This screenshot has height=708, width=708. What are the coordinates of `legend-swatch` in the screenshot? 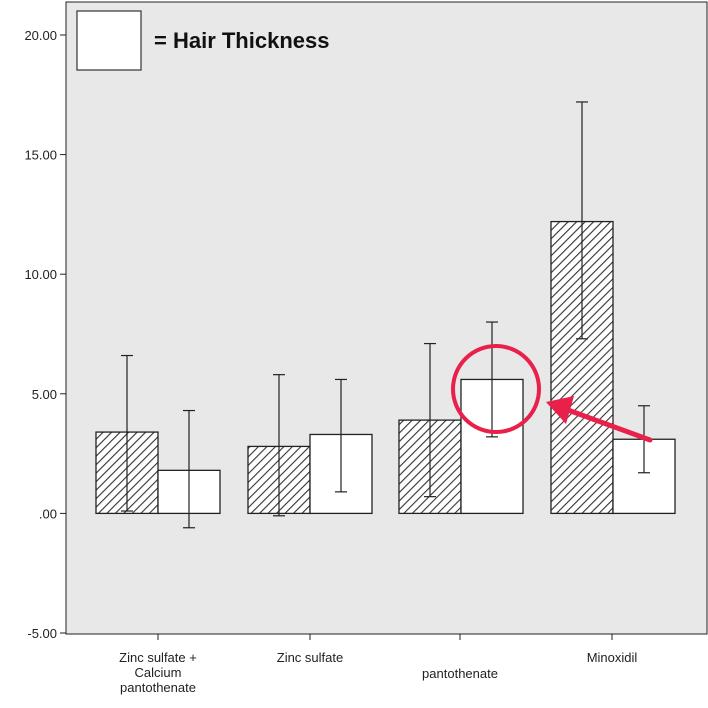 It's located at (109, 40).